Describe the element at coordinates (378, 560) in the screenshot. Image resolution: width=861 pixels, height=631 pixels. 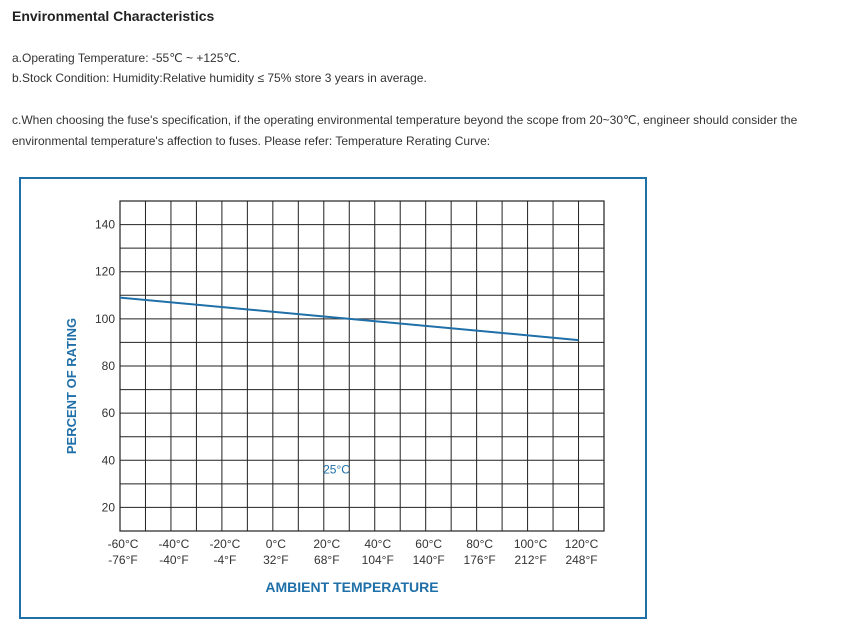
I see `x-tick-label-fahrenheit: 104°F` at that location.